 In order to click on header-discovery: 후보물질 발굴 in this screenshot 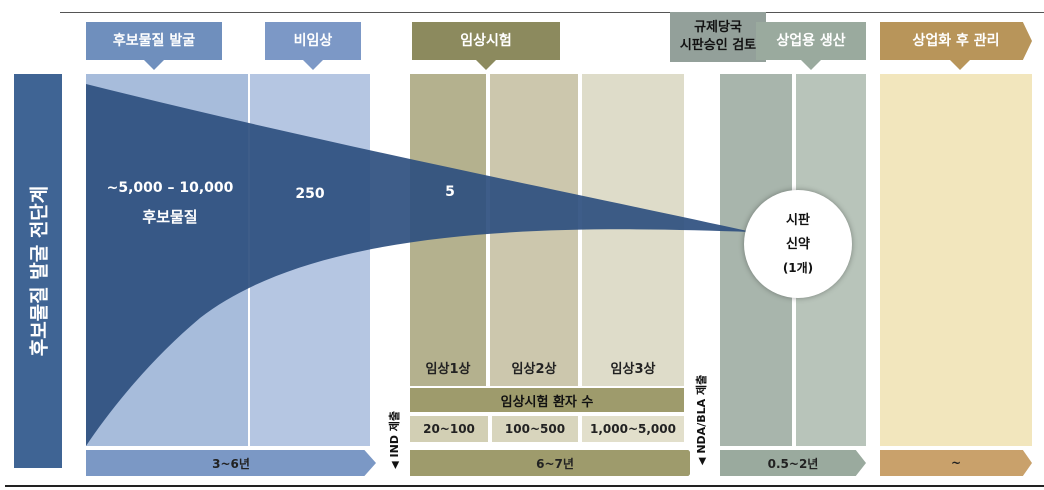, I will do `click(154, 46)`.